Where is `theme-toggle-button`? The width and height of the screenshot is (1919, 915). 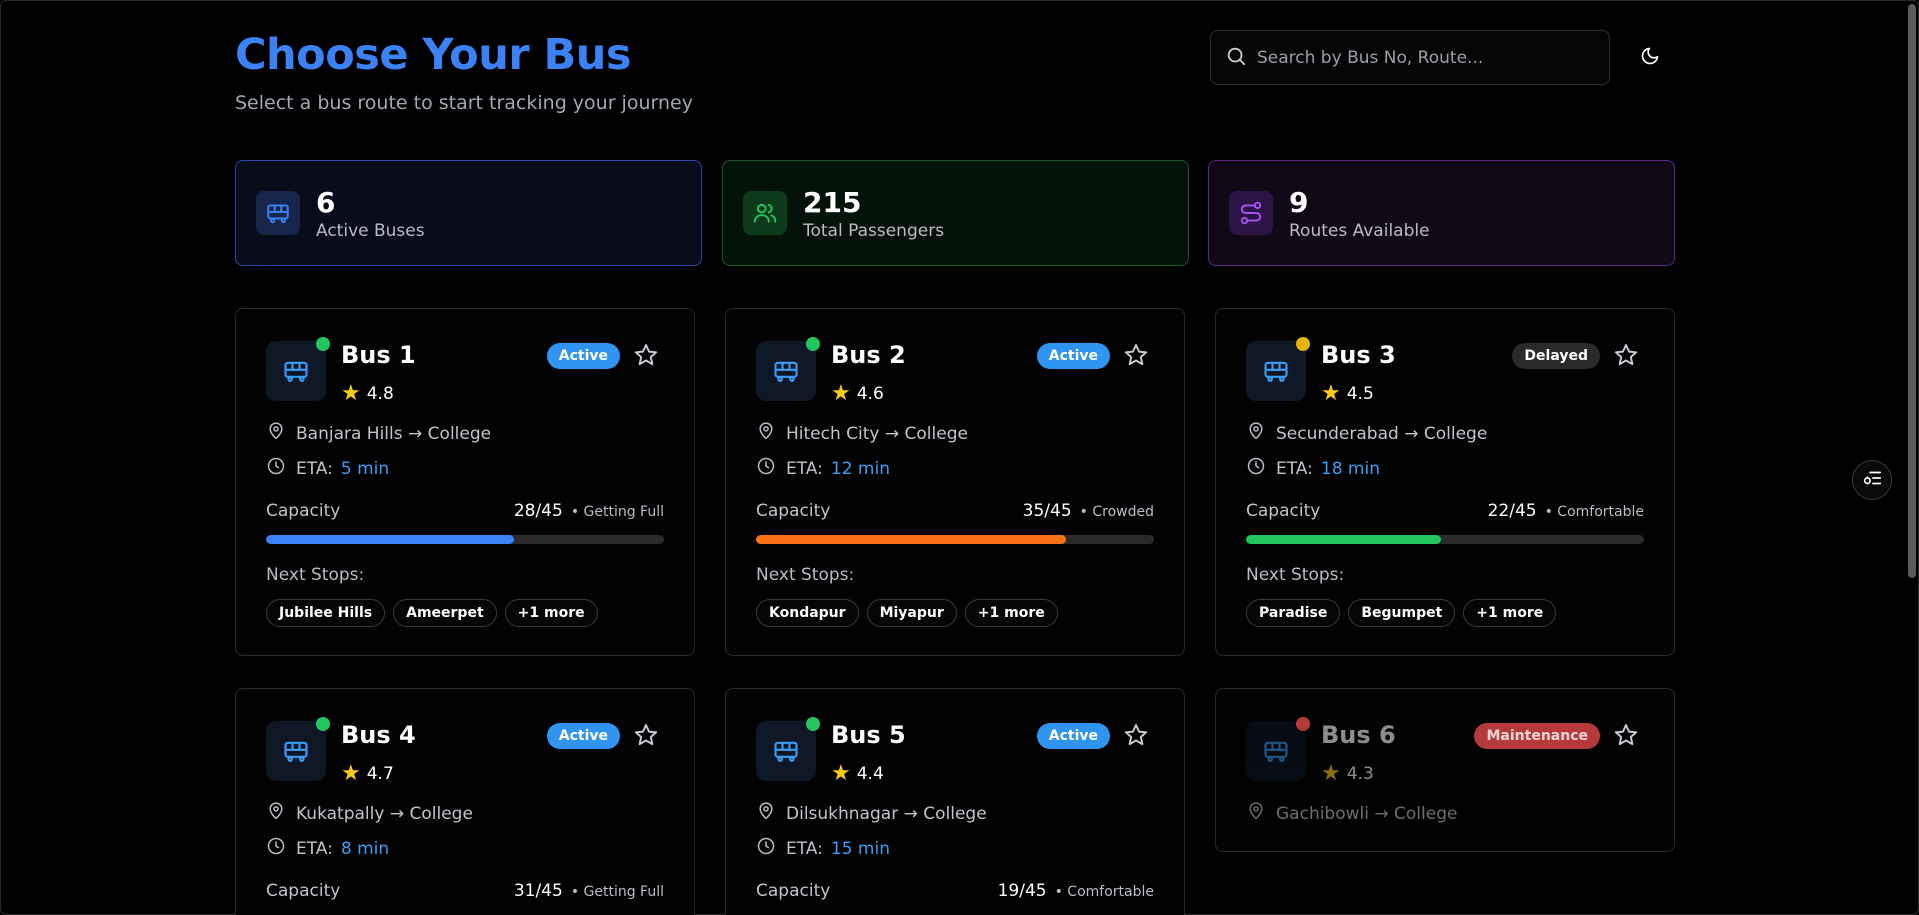 theme-toggle-button is located at coordinates (1650, 58).